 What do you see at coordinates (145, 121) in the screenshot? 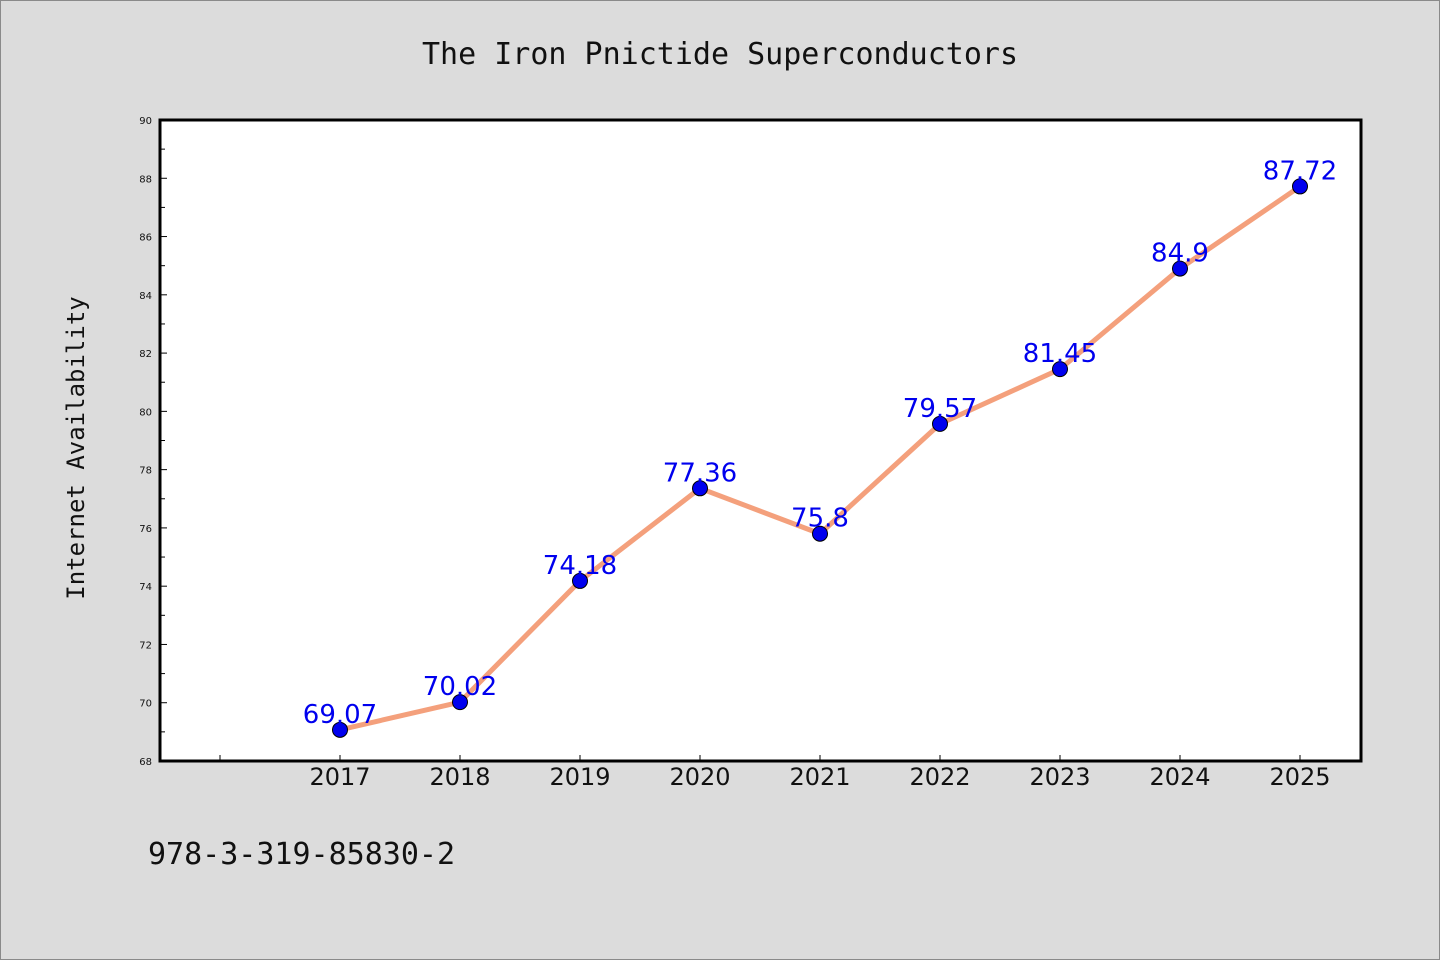
I see `y-tick-label: 90` at bounding box center [145, 121].